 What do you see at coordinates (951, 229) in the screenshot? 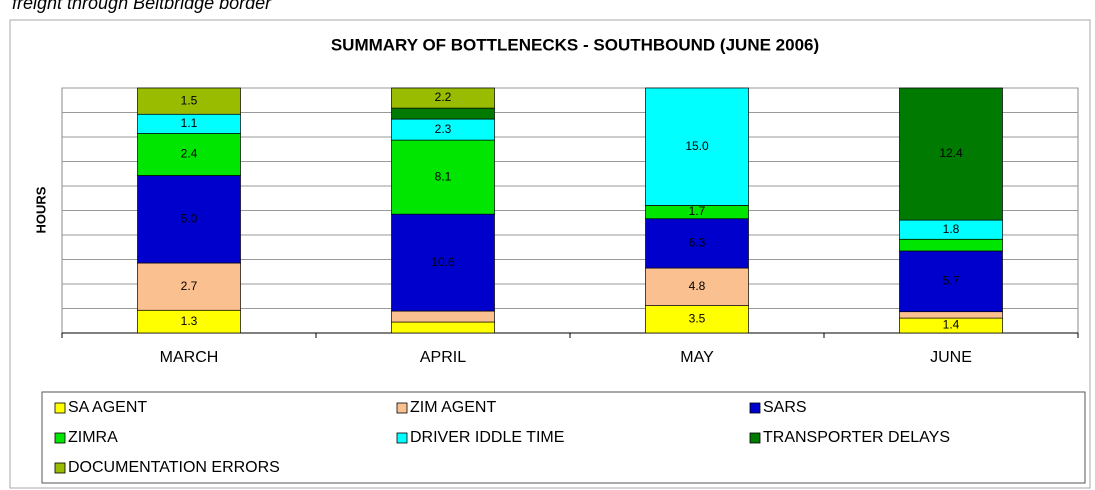
I see `data-label: 1.8` at bounding box center [951, 229].